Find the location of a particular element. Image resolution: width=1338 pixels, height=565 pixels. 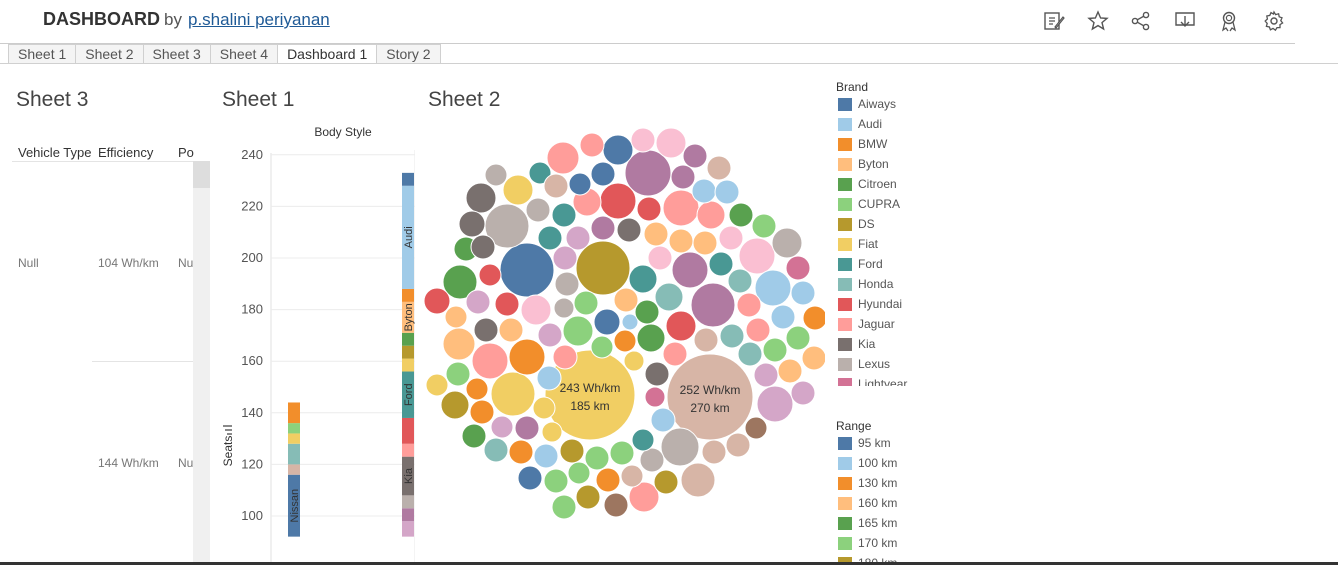

legend-item: Hyundai is located at coordinates (870, 304).